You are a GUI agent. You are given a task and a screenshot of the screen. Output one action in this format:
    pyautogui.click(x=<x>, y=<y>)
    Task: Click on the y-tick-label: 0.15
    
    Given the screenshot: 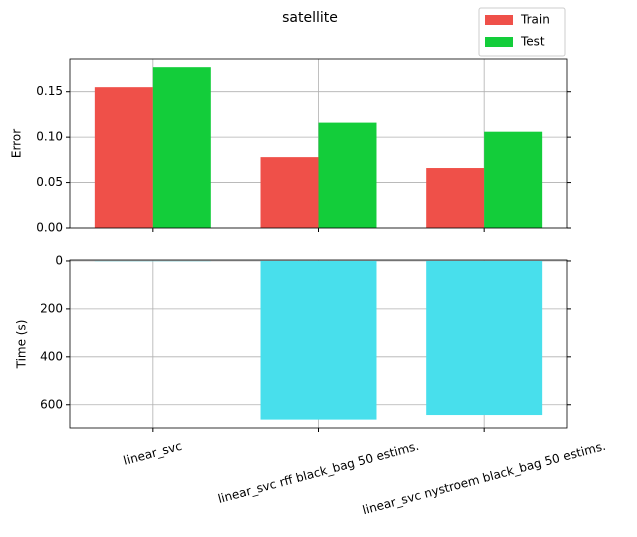 What is the action you would take?
    pyautogui.click(x=49, y=91)
    